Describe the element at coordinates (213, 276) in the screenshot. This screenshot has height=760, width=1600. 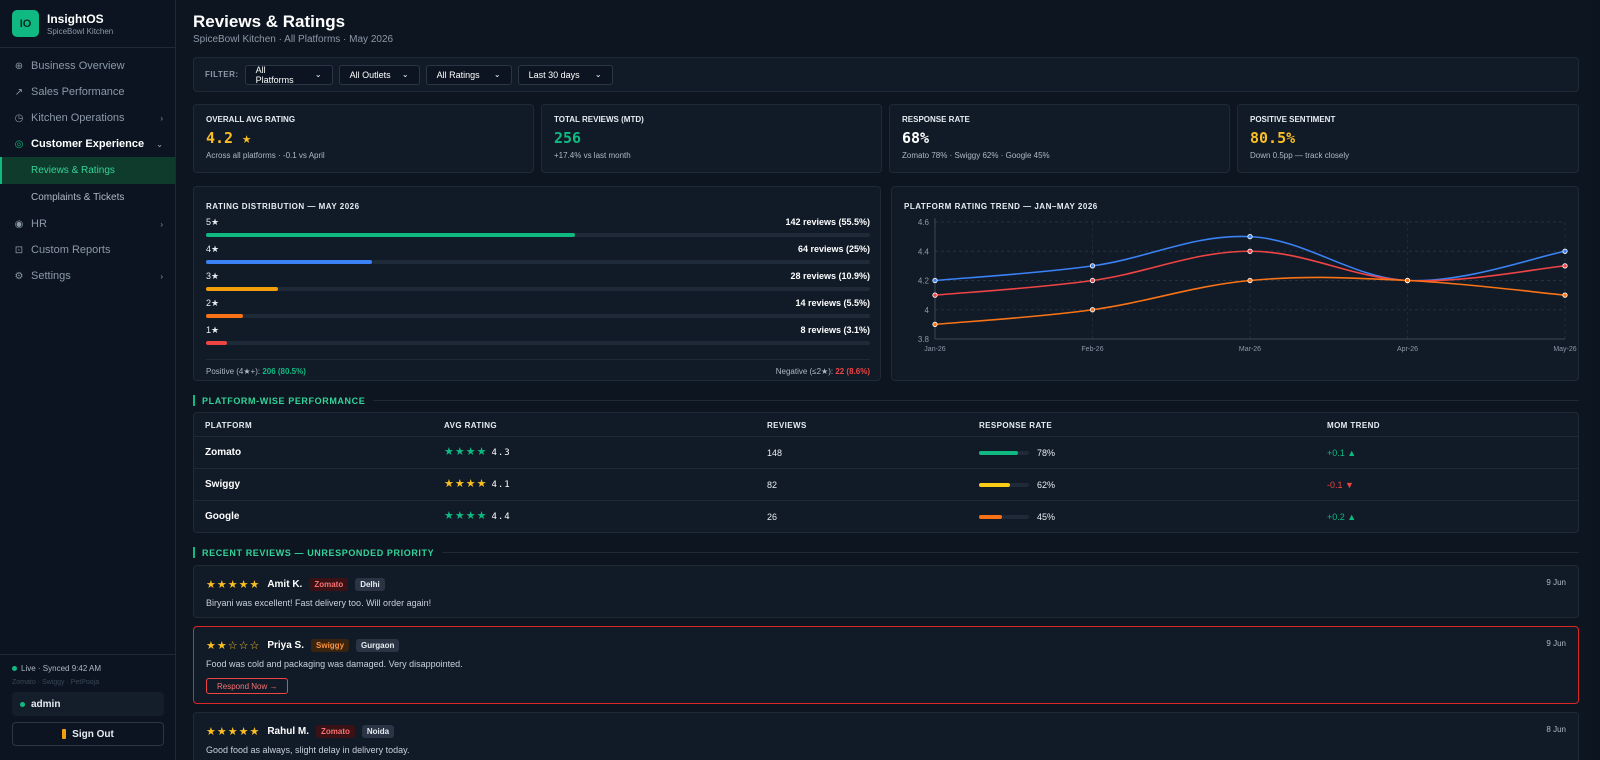
I see `dist-star-label: 3★` at that location.